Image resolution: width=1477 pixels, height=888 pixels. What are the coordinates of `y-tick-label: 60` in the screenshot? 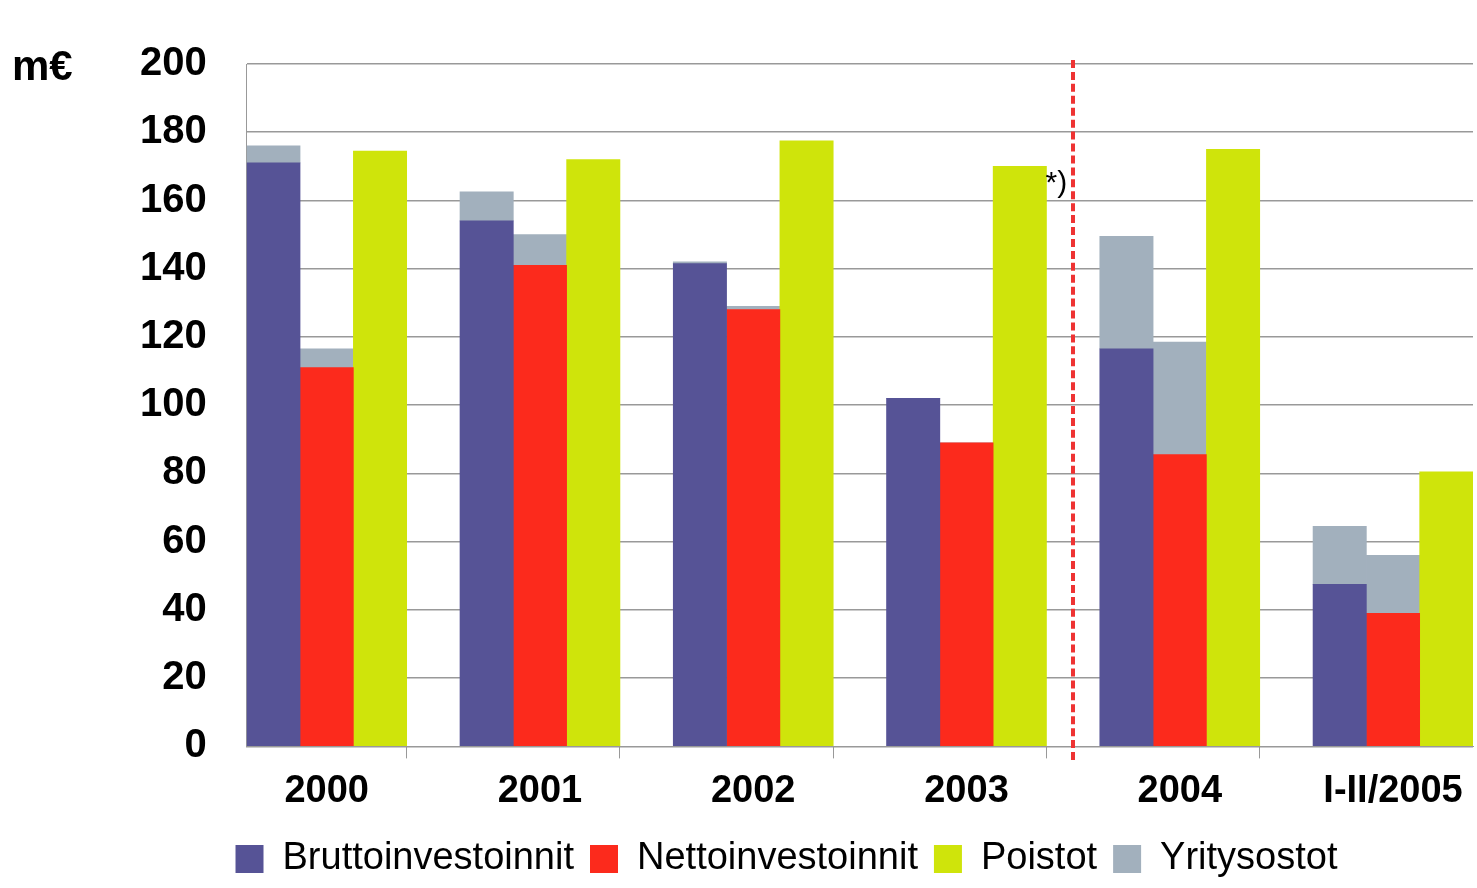 It's located at (184, 538).